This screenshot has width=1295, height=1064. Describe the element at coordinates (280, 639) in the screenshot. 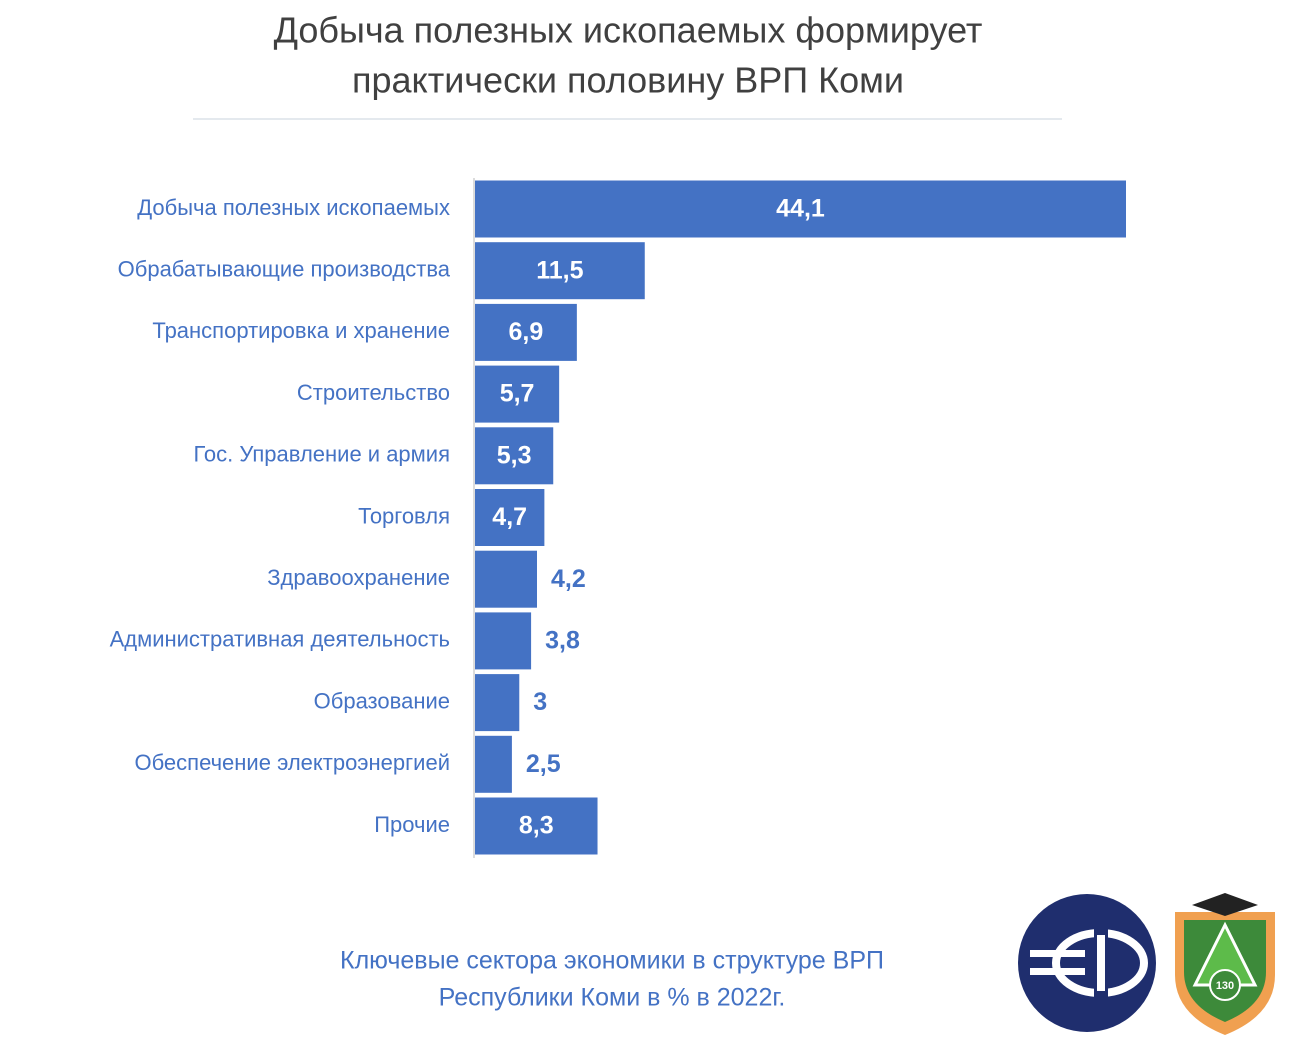

I see `y-tick-label: Административная деятельность` at that location.